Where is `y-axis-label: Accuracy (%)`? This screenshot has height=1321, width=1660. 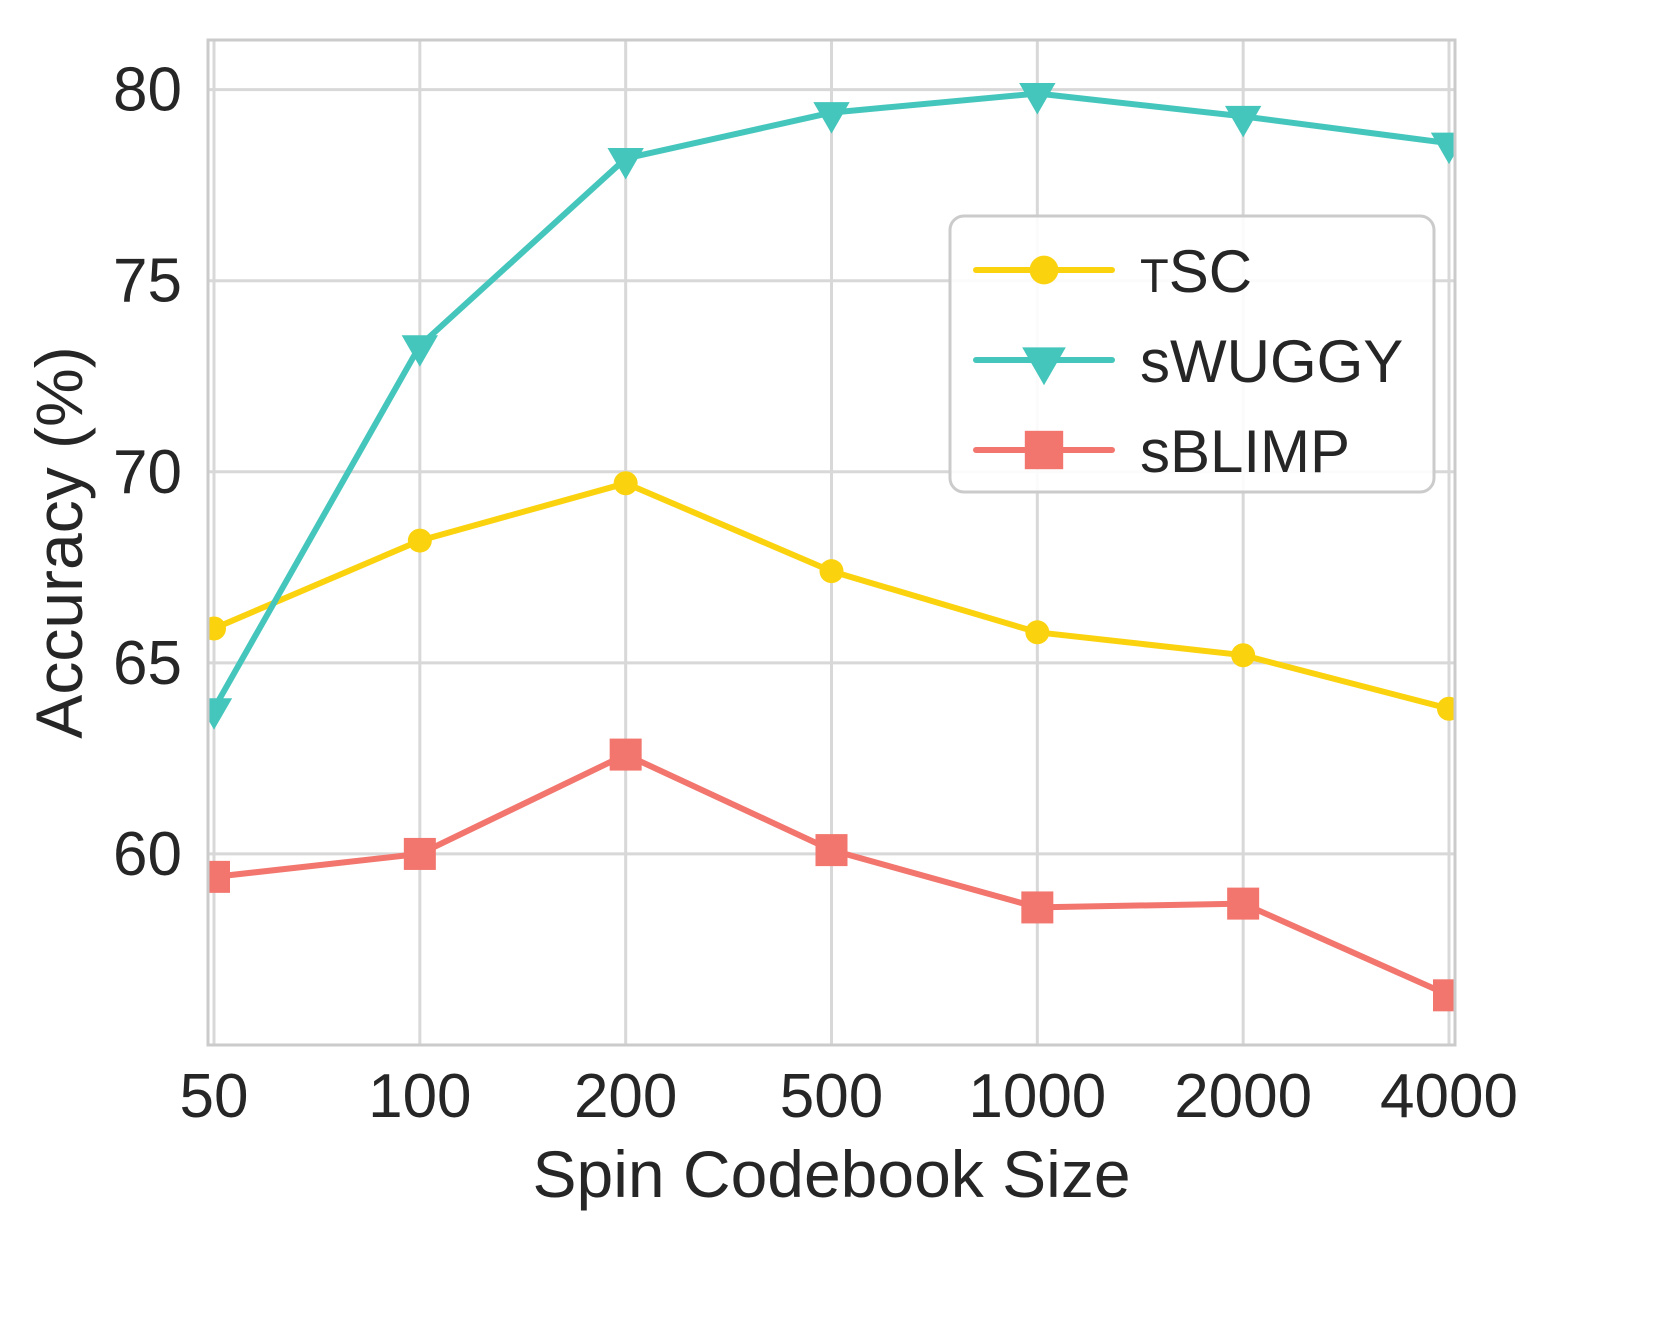 y-axis-label: Accuracy (%) is located at coordinates (59, 542).